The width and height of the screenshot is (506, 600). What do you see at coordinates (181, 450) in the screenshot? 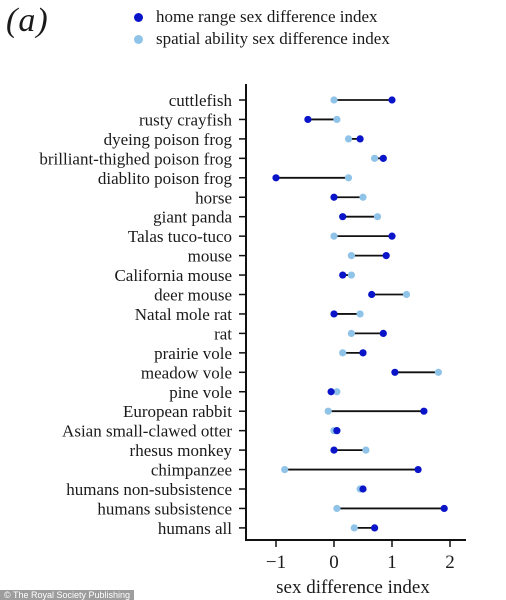
I see `category-label: rhesus monkey` at bounding box center [181, 450].